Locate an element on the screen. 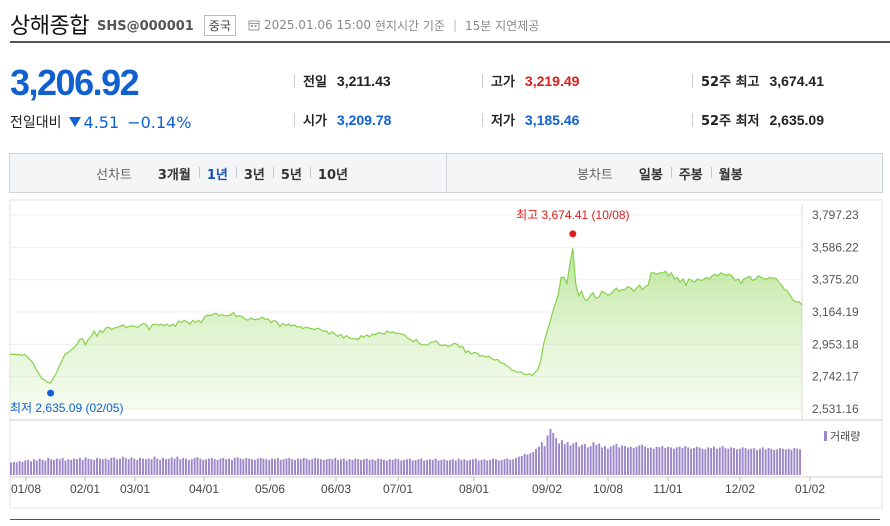 Image resolution: width=890 pixels, height=526 pixels. stat-value: 2,635.09 is located at coordinates (797, 119).